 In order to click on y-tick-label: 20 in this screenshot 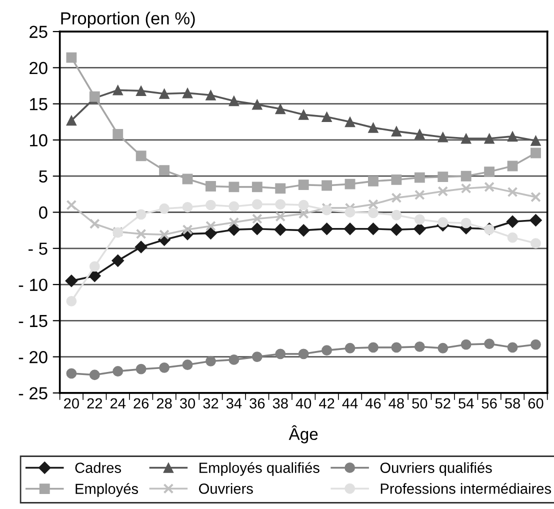, I will do `click(39, 68)`.